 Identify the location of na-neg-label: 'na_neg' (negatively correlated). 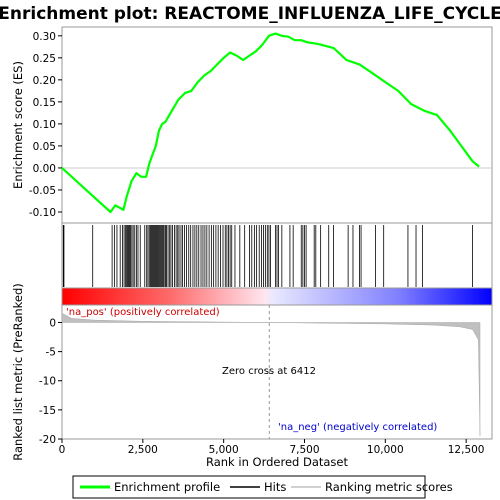
(357, 427).